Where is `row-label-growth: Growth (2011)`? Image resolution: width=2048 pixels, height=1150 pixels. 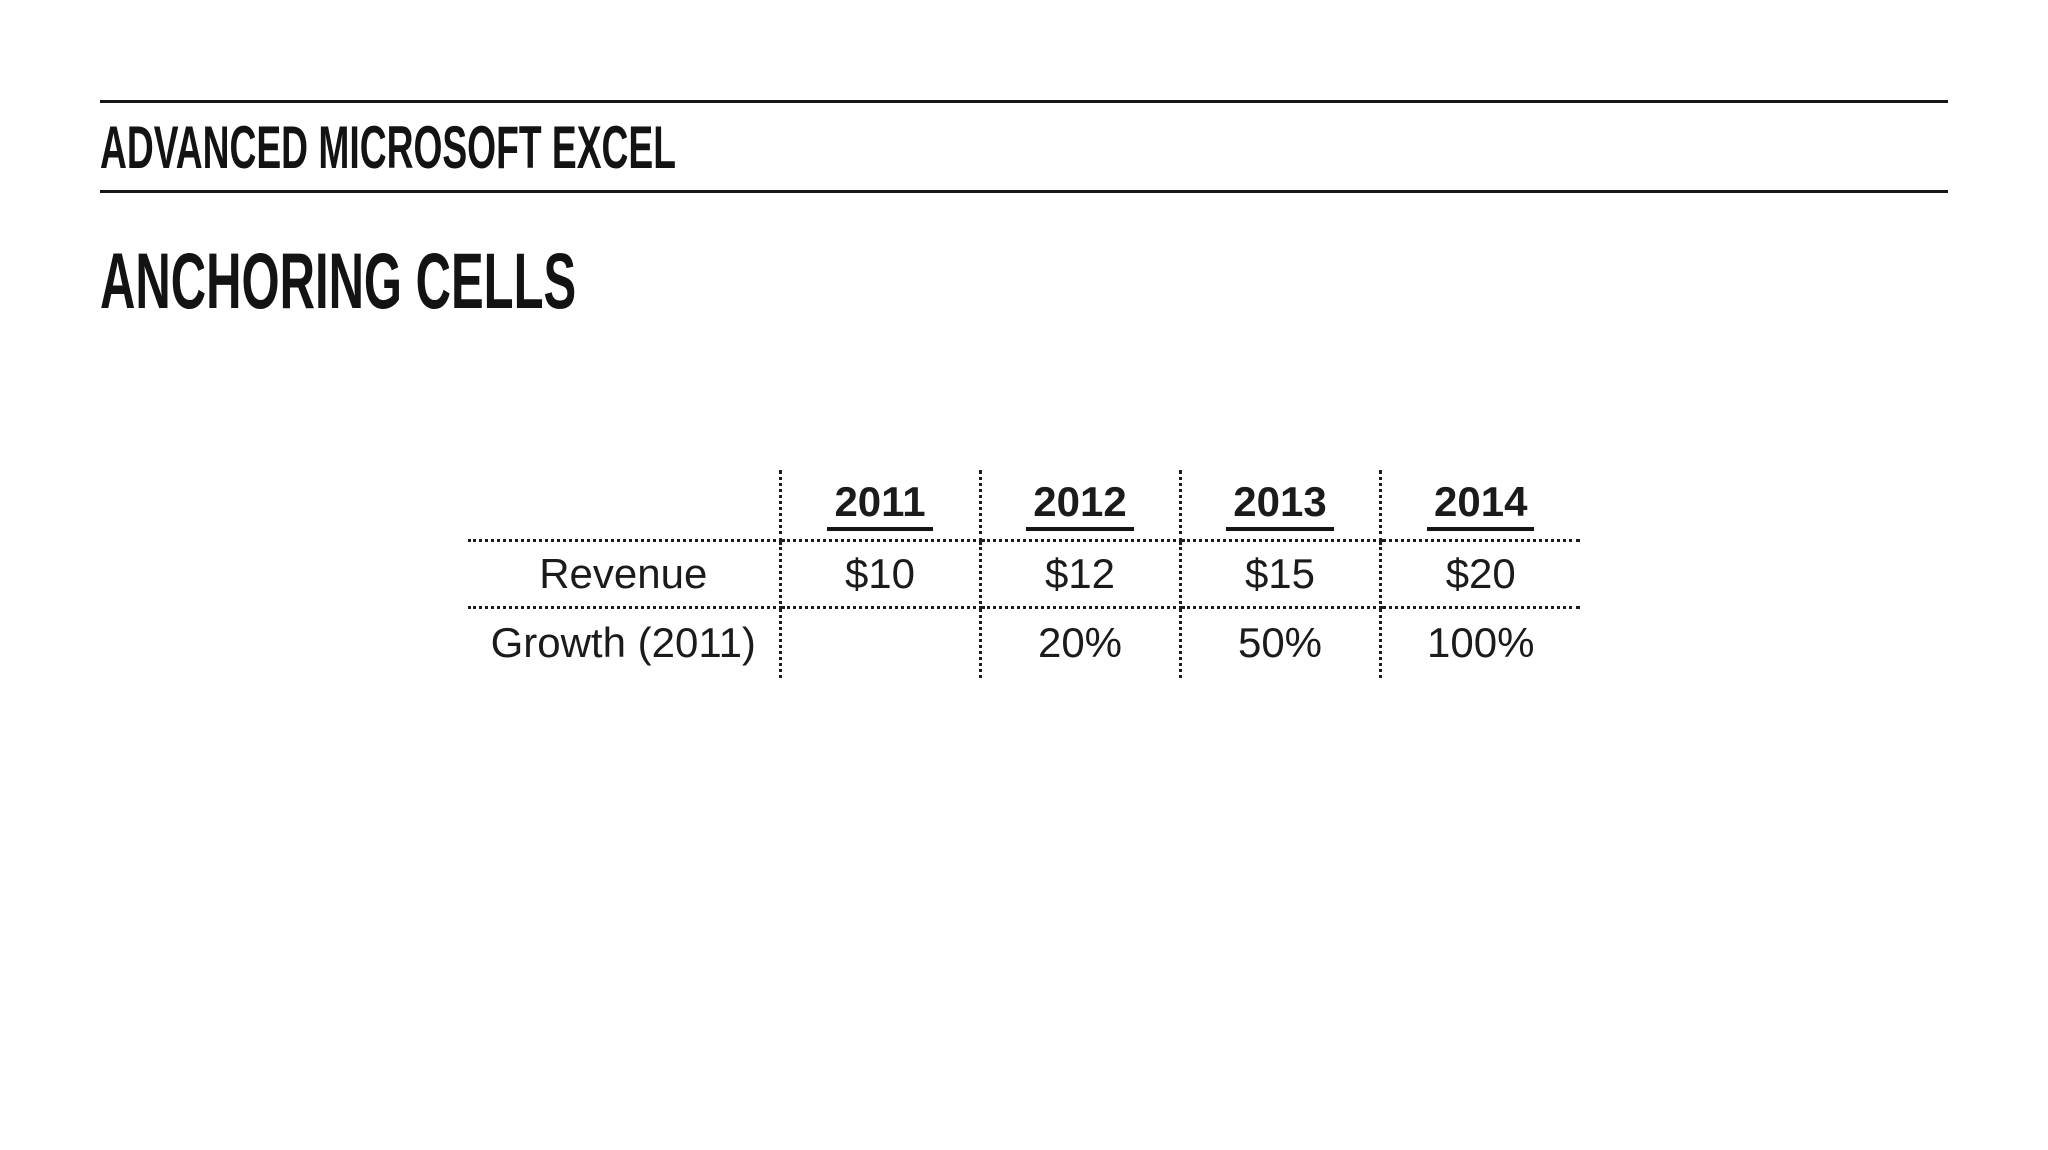 row-label-growth: Growth (2011) is located at coordinates (625, 642).